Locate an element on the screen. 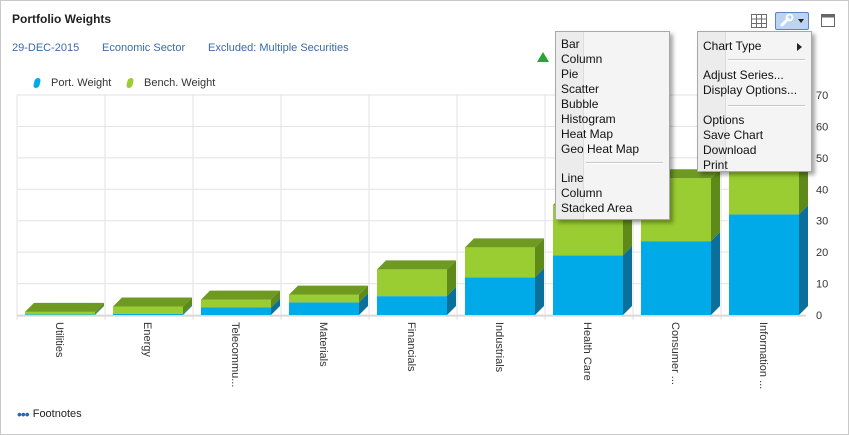 Image resolution: width=849 pixels, height=435 pixels. legend-item-port: Port. Weight is located at coordinates (72, 83).